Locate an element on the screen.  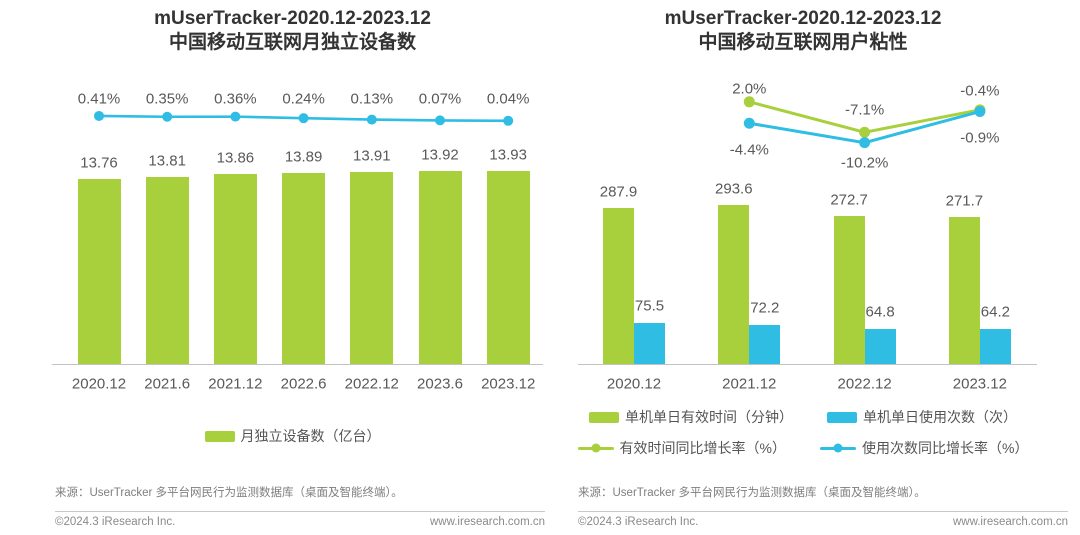
legend-label: 月独立设备数（亿台） is located at coordinates (310, 436).